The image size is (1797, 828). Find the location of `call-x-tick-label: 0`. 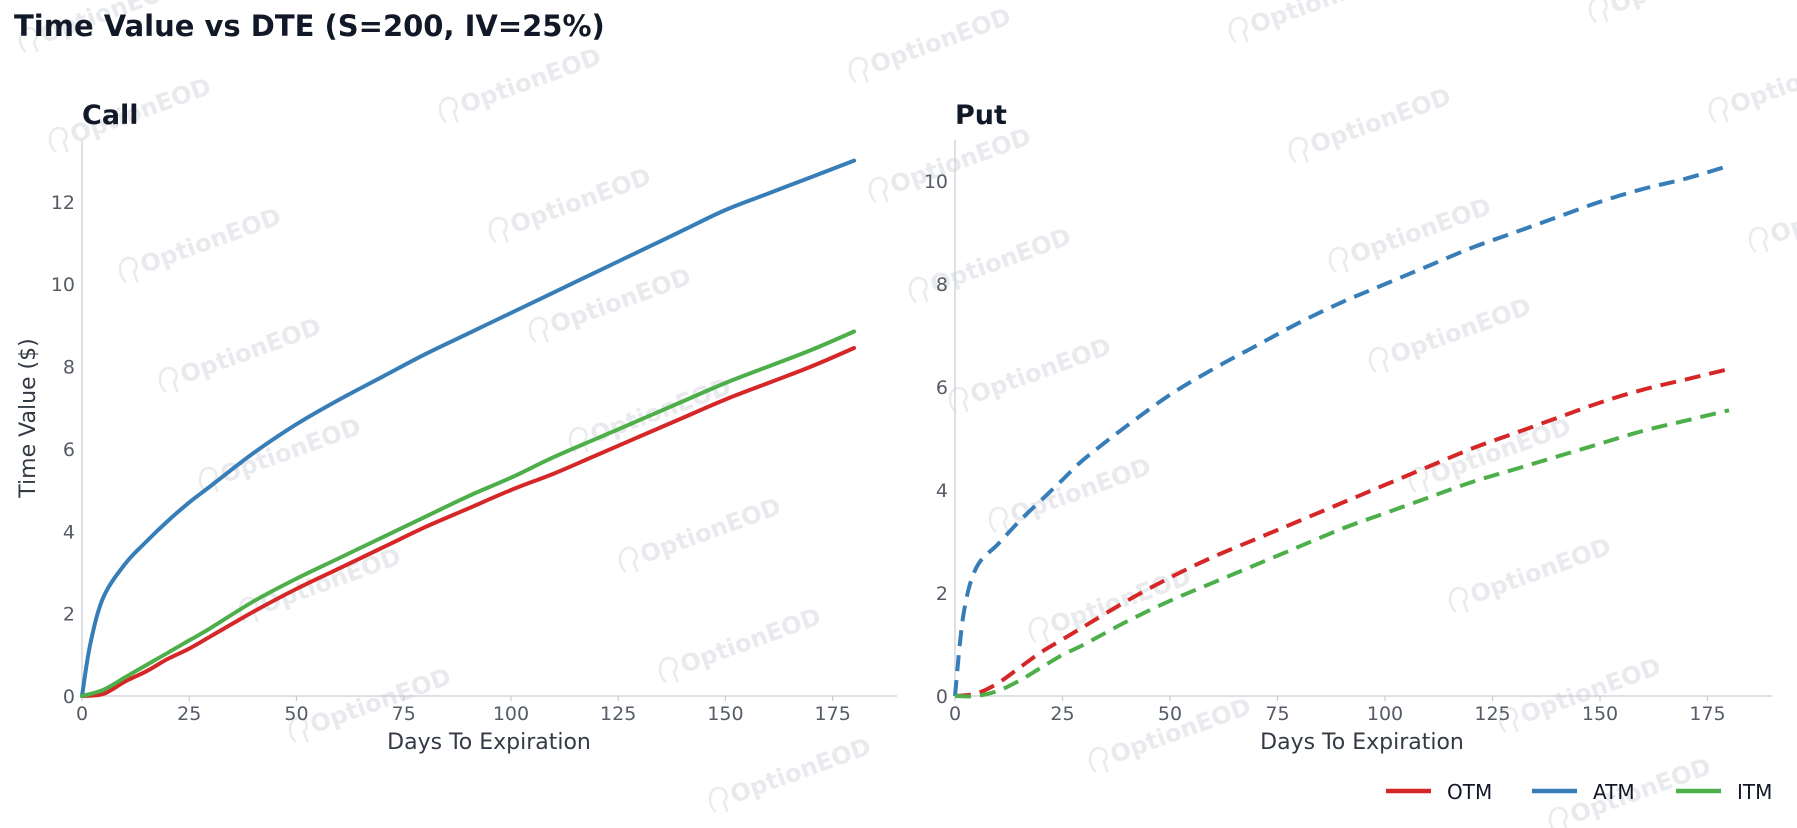

call-x-tick-label: 0 is located at coordinates (82, 714).